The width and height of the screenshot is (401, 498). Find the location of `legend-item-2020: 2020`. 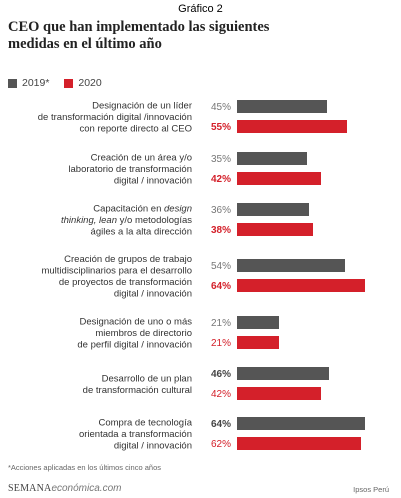

legend-item-2020: 2020 is located at coordinates (83, 83).